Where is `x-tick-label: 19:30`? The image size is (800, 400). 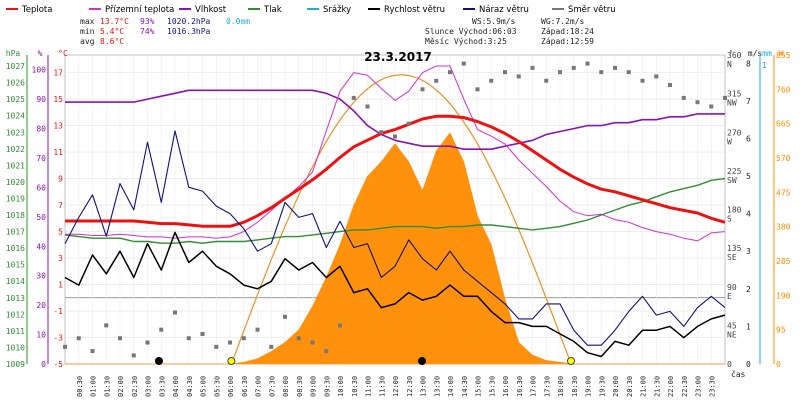
x-tick-label: 19:30 is located at coordinates (602, 386).